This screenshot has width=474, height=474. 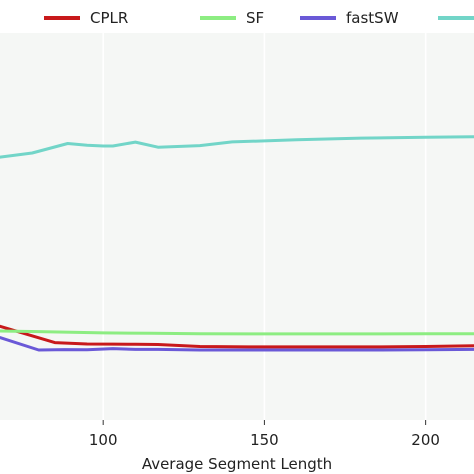 I want to click on x-axis-ticks: 100 150 200, so click(x=264, y=434).